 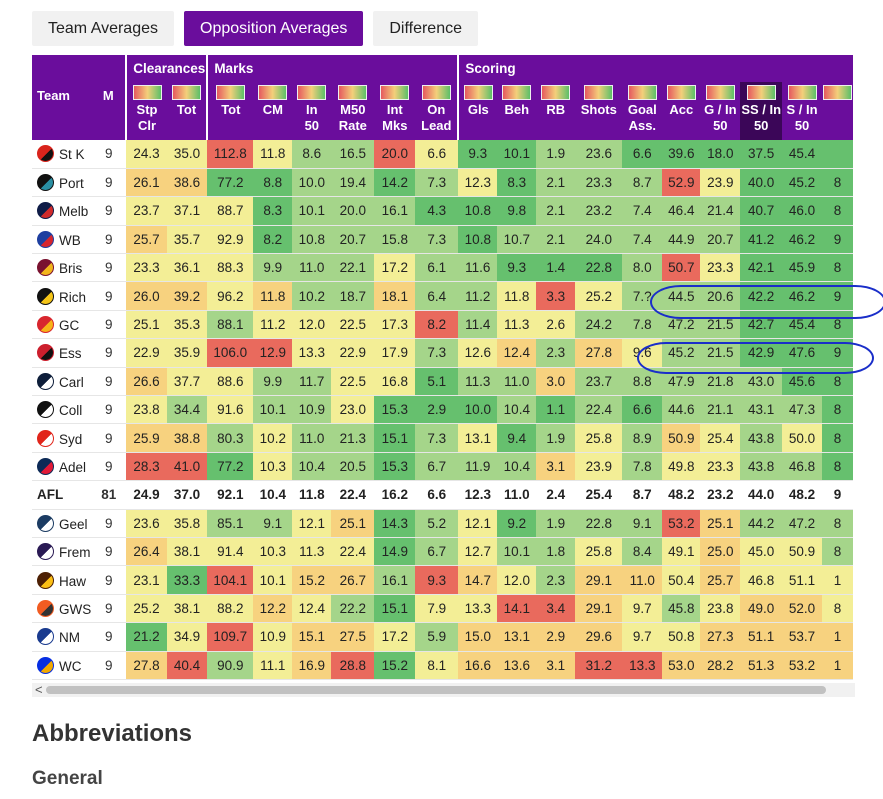 What do you see at coordinates (312, 523) in the screenshot?
I see `stat-cell: 12.1` at bounding box center [312, 523].